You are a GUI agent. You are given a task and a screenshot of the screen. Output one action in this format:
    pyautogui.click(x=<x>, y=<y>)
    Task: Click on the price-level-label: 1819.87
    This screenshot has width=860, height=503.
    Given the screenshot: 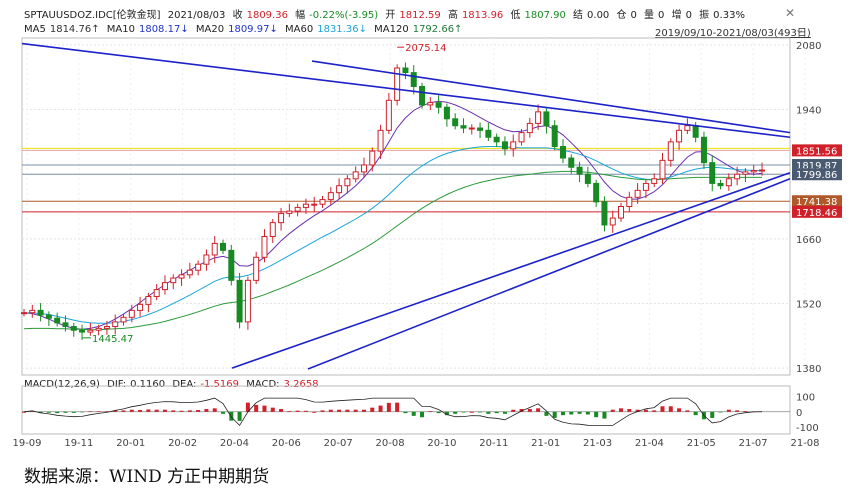 What is the action you would take?
    pyautogui.click(x=816, y=166)
    